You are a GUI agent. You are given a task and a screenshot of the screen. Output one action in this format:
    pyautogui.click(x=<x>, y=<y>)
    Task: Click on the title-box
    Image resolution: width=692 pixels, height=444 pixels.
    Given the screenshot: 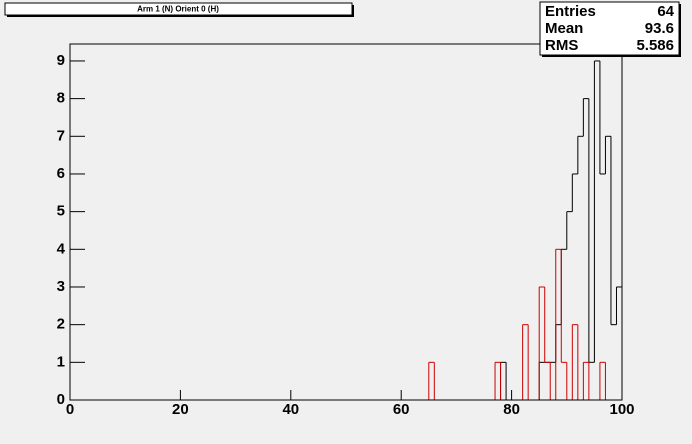 What is the action you would take?
    pyautogui.click(x=178, y=9)
    